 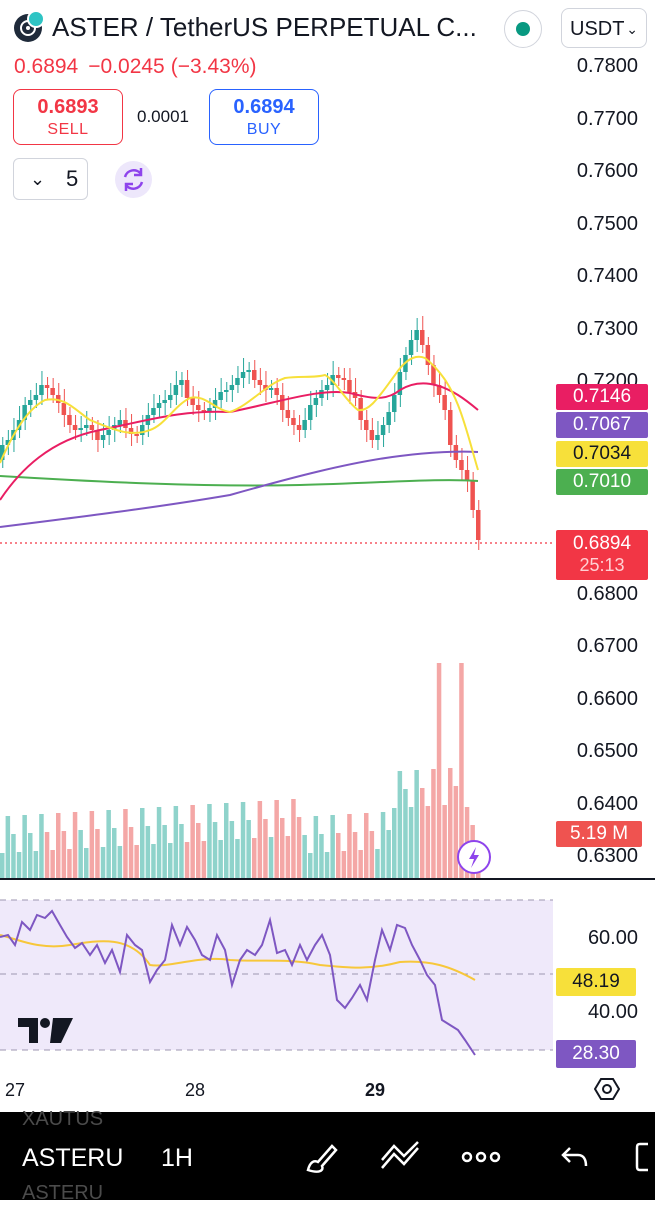 I want to click on price-change: −0.0245, so click(x=126, y=66).